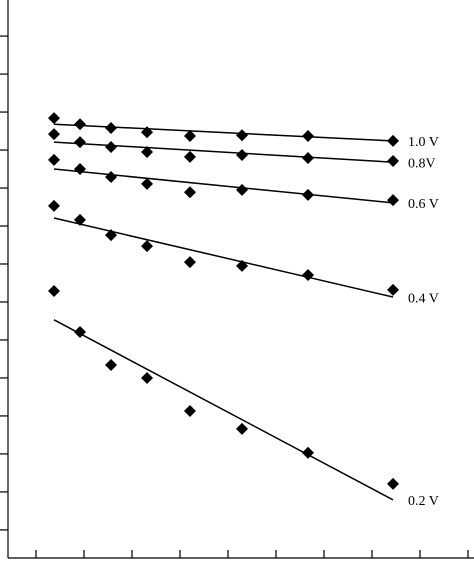 Image resolution: width=474 pixels, height=568 pixels. What do you see at coordinates (423, 298) in the screenshot?
I see `series-label: 0.4 V` at bounding box center [423, 298].